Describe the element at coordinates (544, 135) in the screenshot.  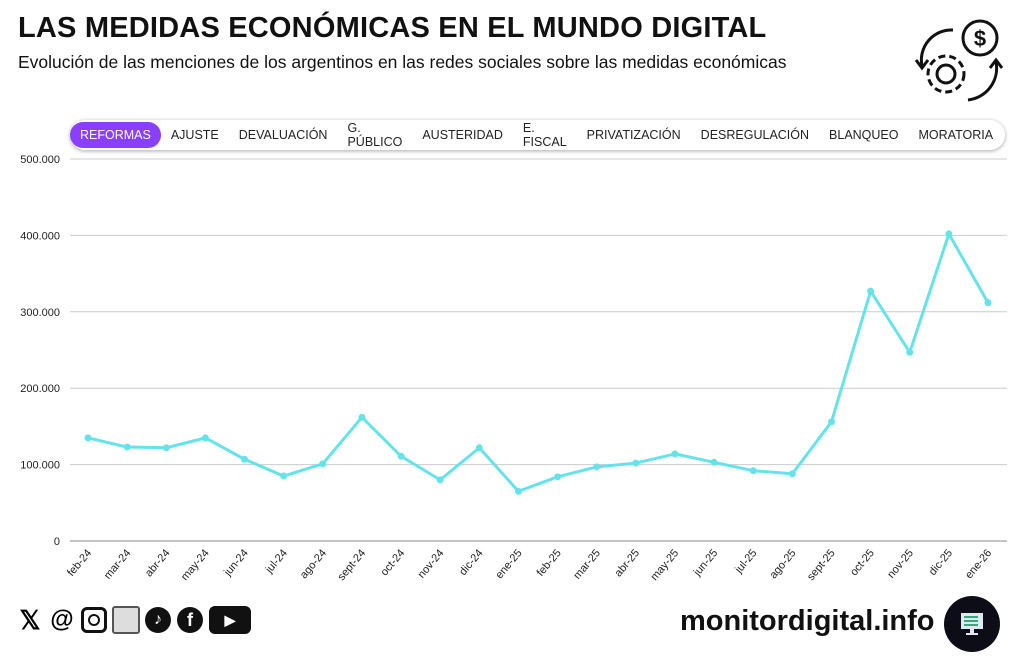
I see `tab-e-fiscal: E. FISCAL` at that location.